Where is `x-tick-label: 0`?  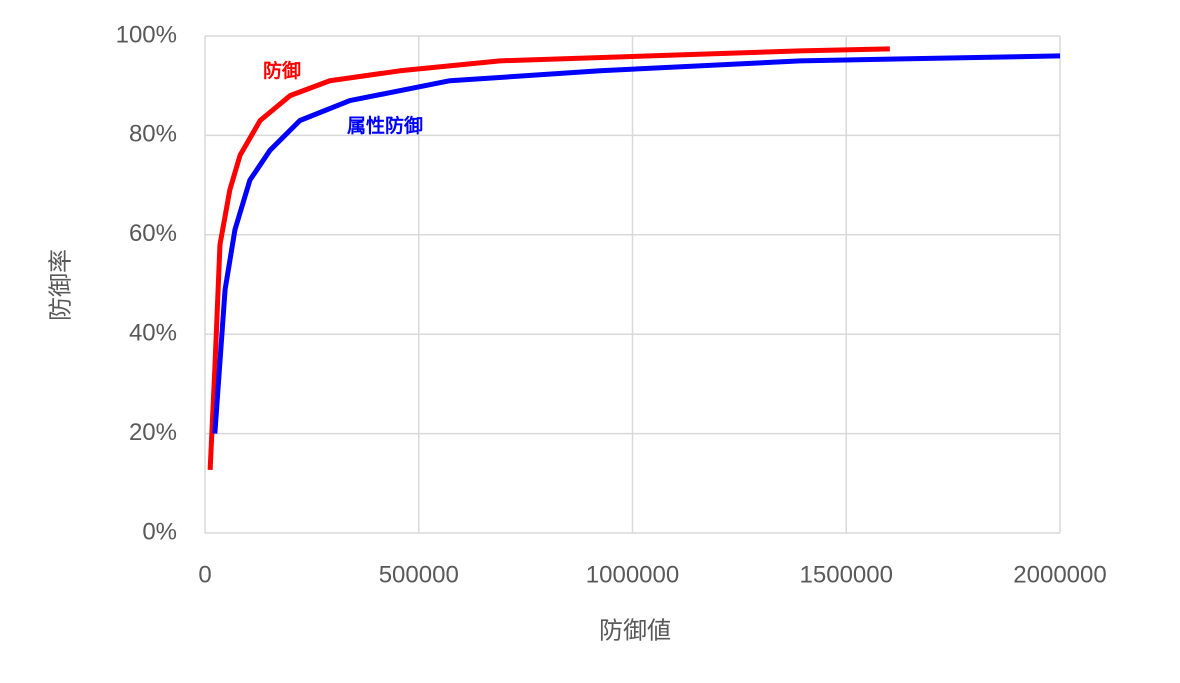 x-tick-label: 0 is located at coordinates (204, 574).